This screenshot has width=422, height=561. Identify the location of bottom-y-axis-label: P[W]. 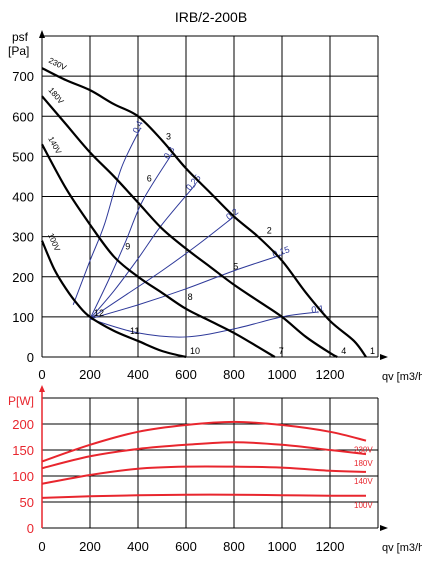
(21, 401).